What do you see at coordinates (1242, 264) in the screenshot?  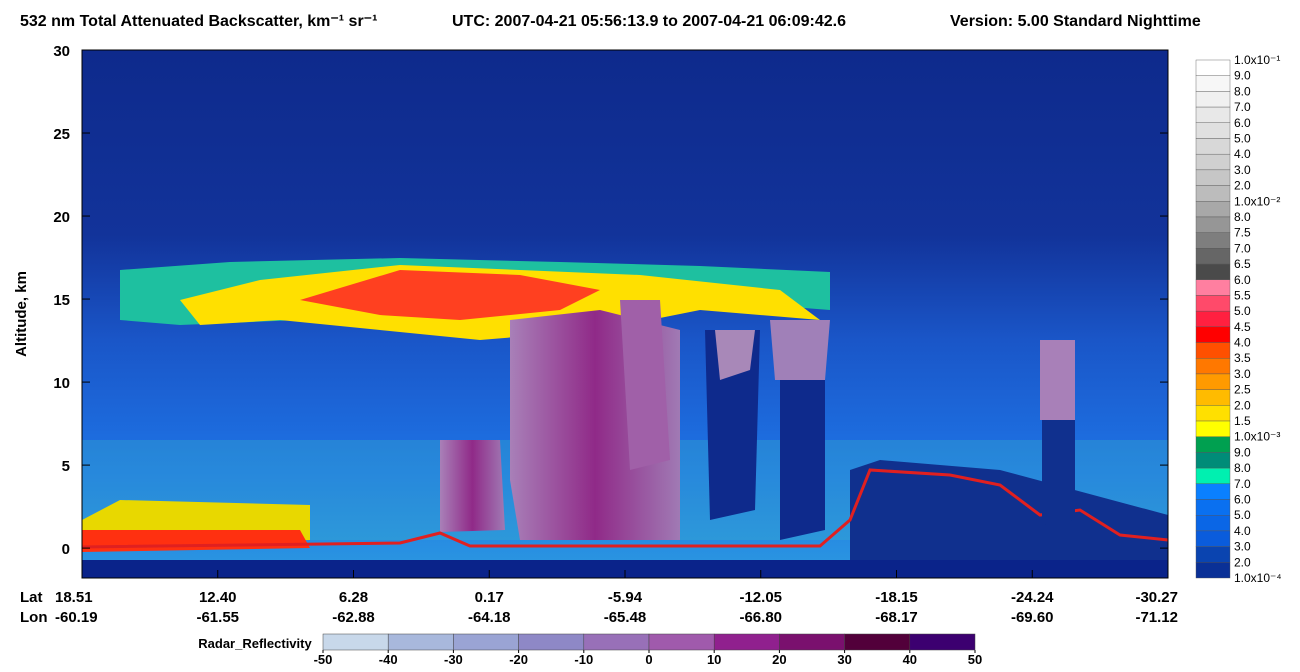 I see `colorbar-label: 6.5` at bounding box center [1242, 264].